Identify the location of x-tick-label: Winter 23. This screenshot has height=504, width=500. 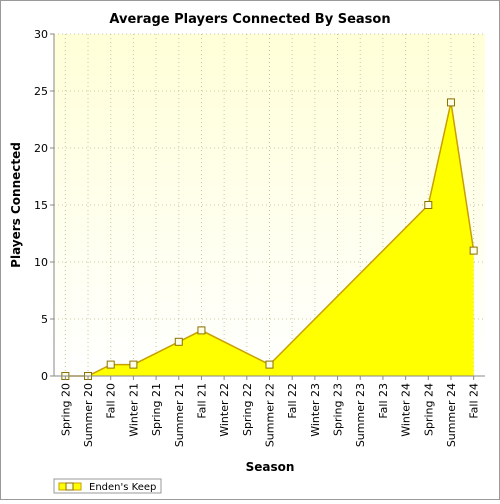
(315, 410).